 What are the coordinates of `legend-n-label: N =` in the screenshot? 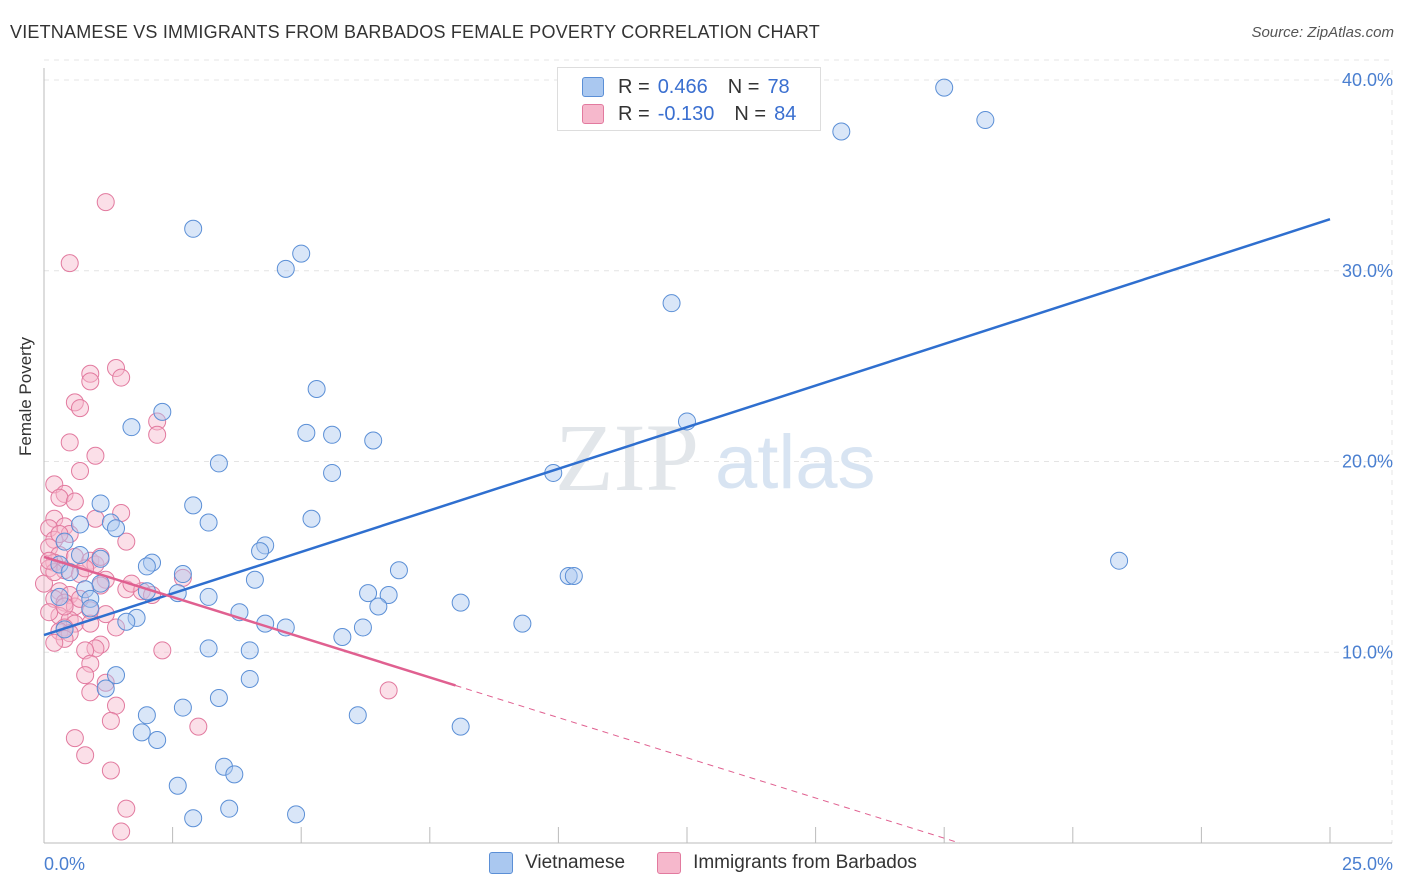 It's located at (743, 86).